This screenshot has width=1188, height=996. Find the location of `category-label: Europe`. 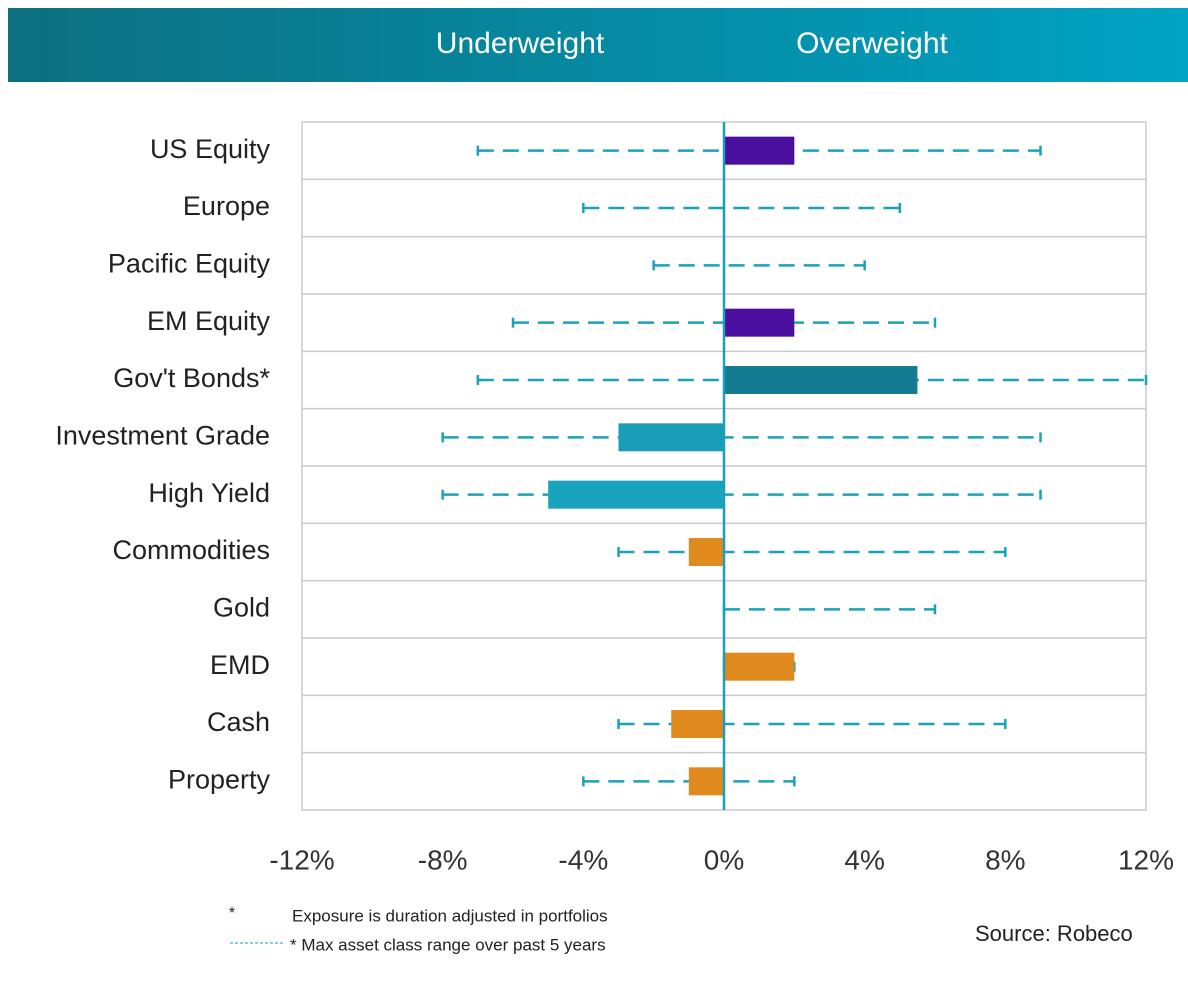

category-label: Europe is located at coordinates (226, 206).